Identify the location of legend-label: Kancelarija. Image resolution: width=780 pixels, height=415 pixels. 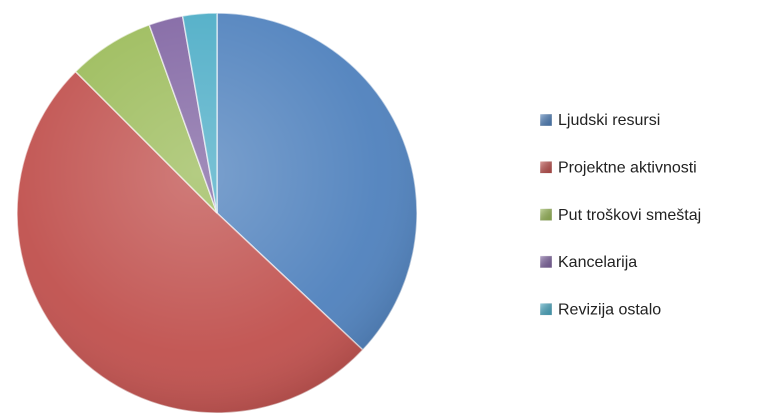
(597, 262).